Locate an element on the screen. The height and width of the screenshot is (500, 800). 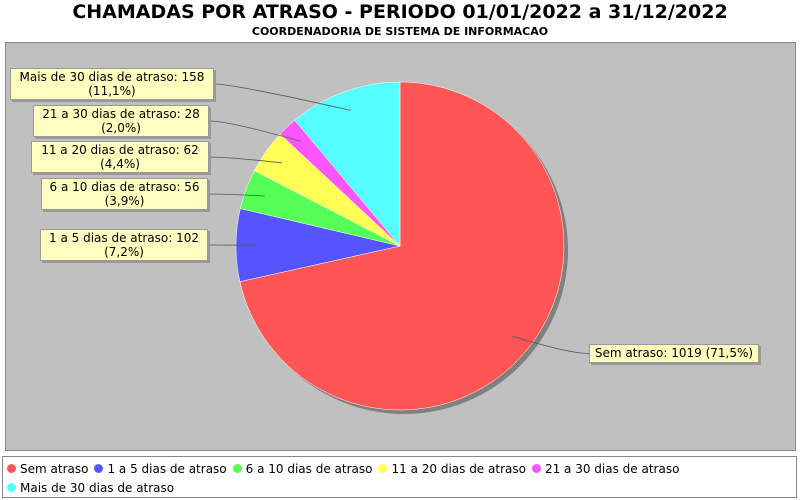
data-label: 6 a 10 dias de atraso: 56 (3,9%) is located at coordinates (124, 194).